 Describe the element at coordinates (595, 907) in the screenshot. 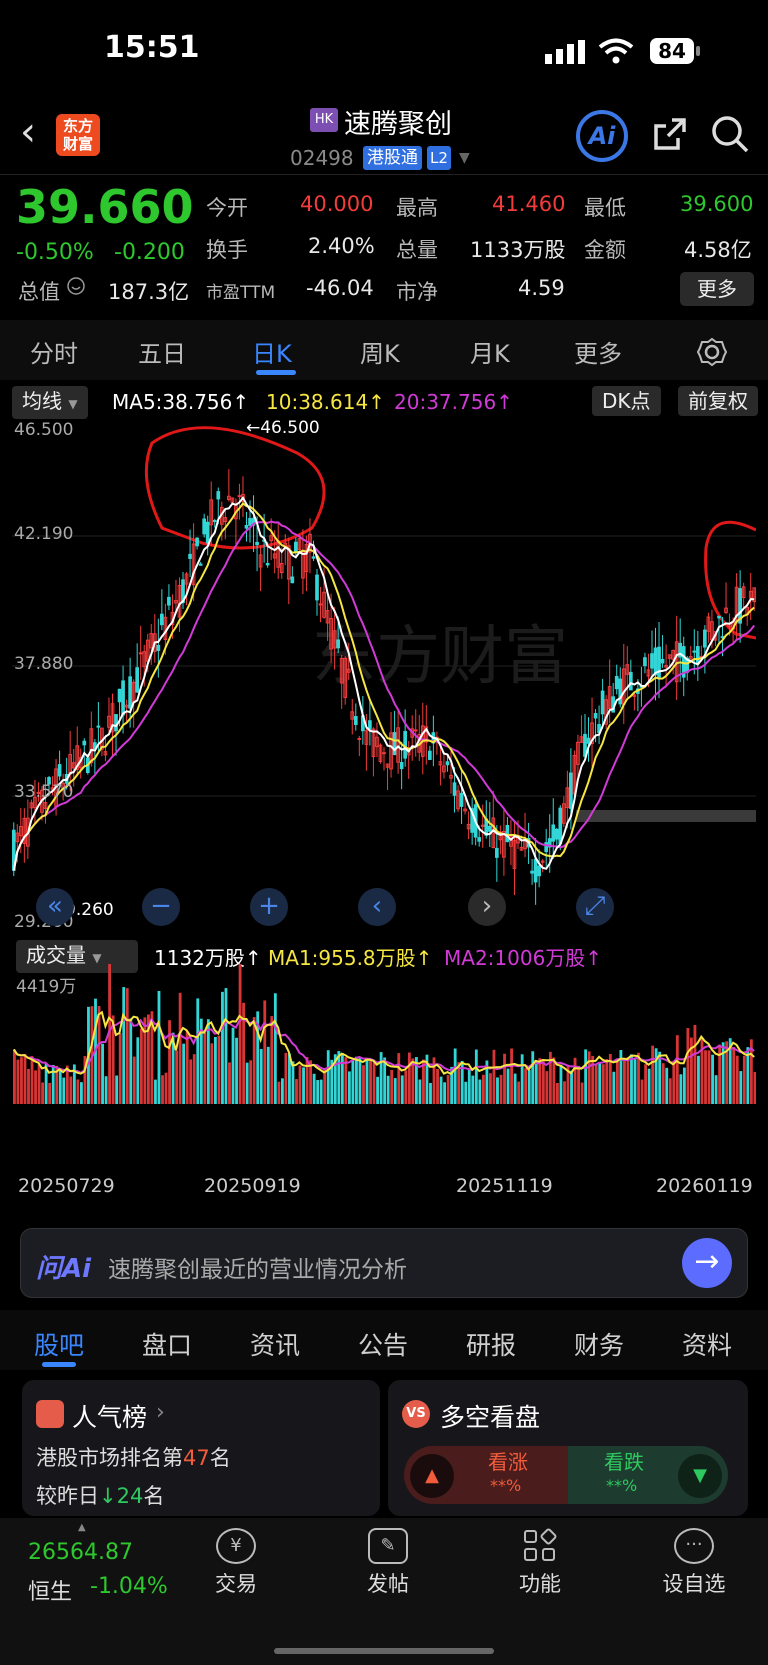

I see `fullscreen-icon: ⤢` at that location.